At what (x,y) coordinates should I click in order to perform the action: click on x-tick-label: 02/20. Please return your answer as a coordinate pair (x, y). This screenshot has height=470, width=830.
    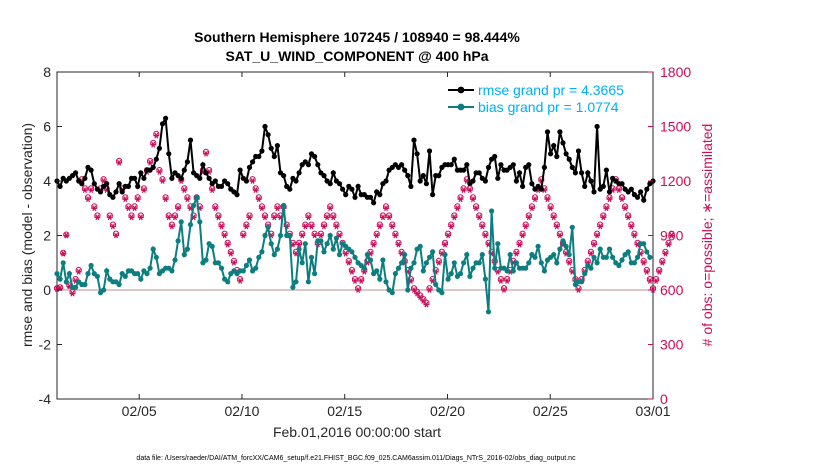
    Looking at the image, I should click on (447, 411).